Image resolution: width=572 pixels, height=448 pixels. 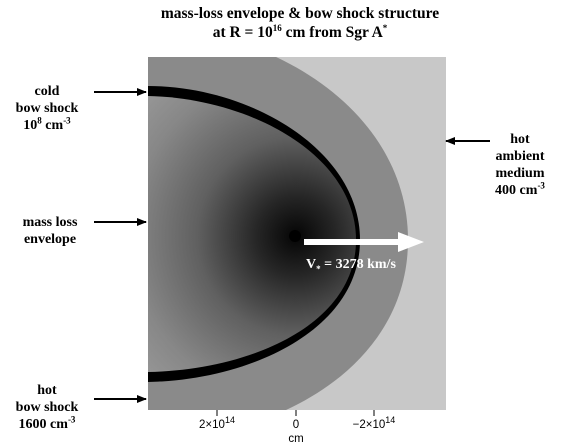 What do you see at coordinates (50, 222) in the screenshot?
I see `envelope-line1: mass loss` at bounding box center [50, 222].